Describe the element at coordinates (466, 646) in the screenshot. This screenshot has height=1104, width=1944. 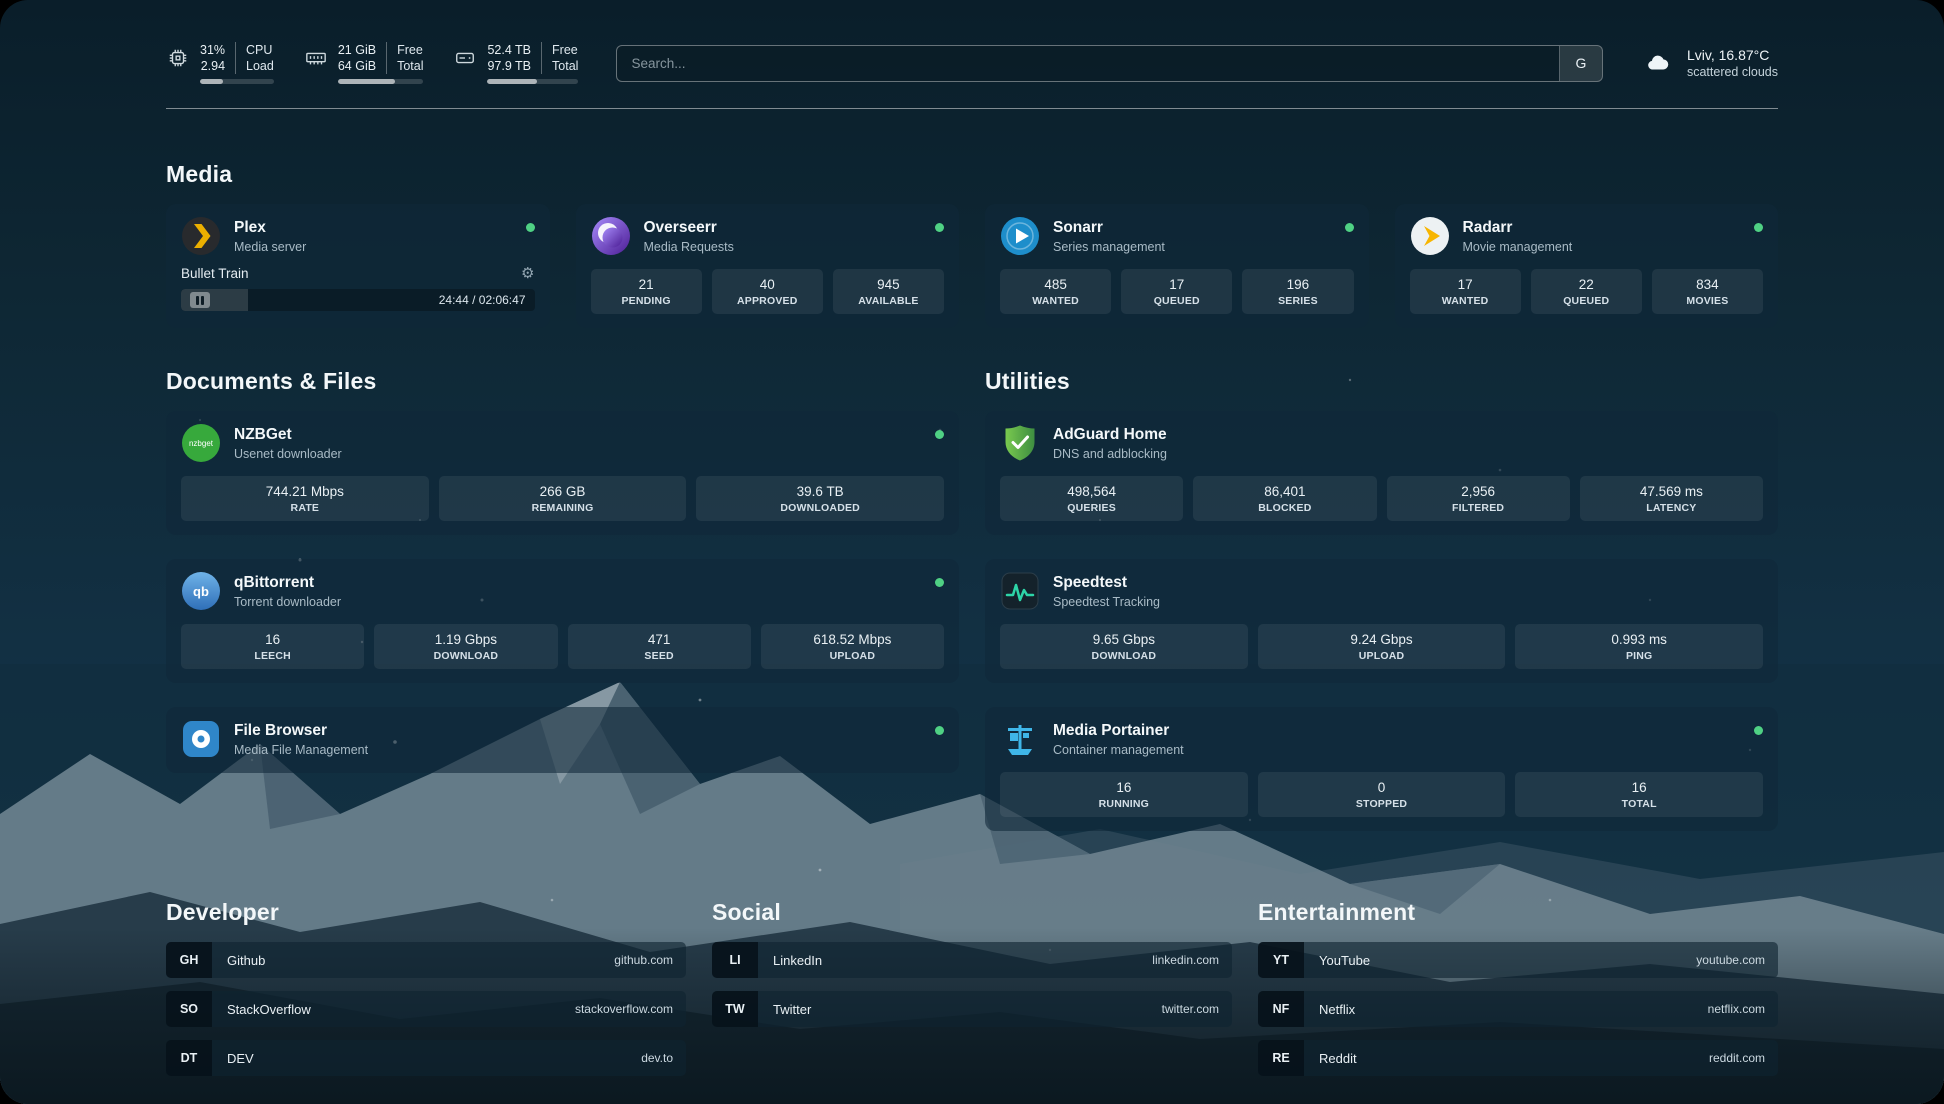
I see `stat-download: 1.19 Gbps DOWNLOAD` at that location.